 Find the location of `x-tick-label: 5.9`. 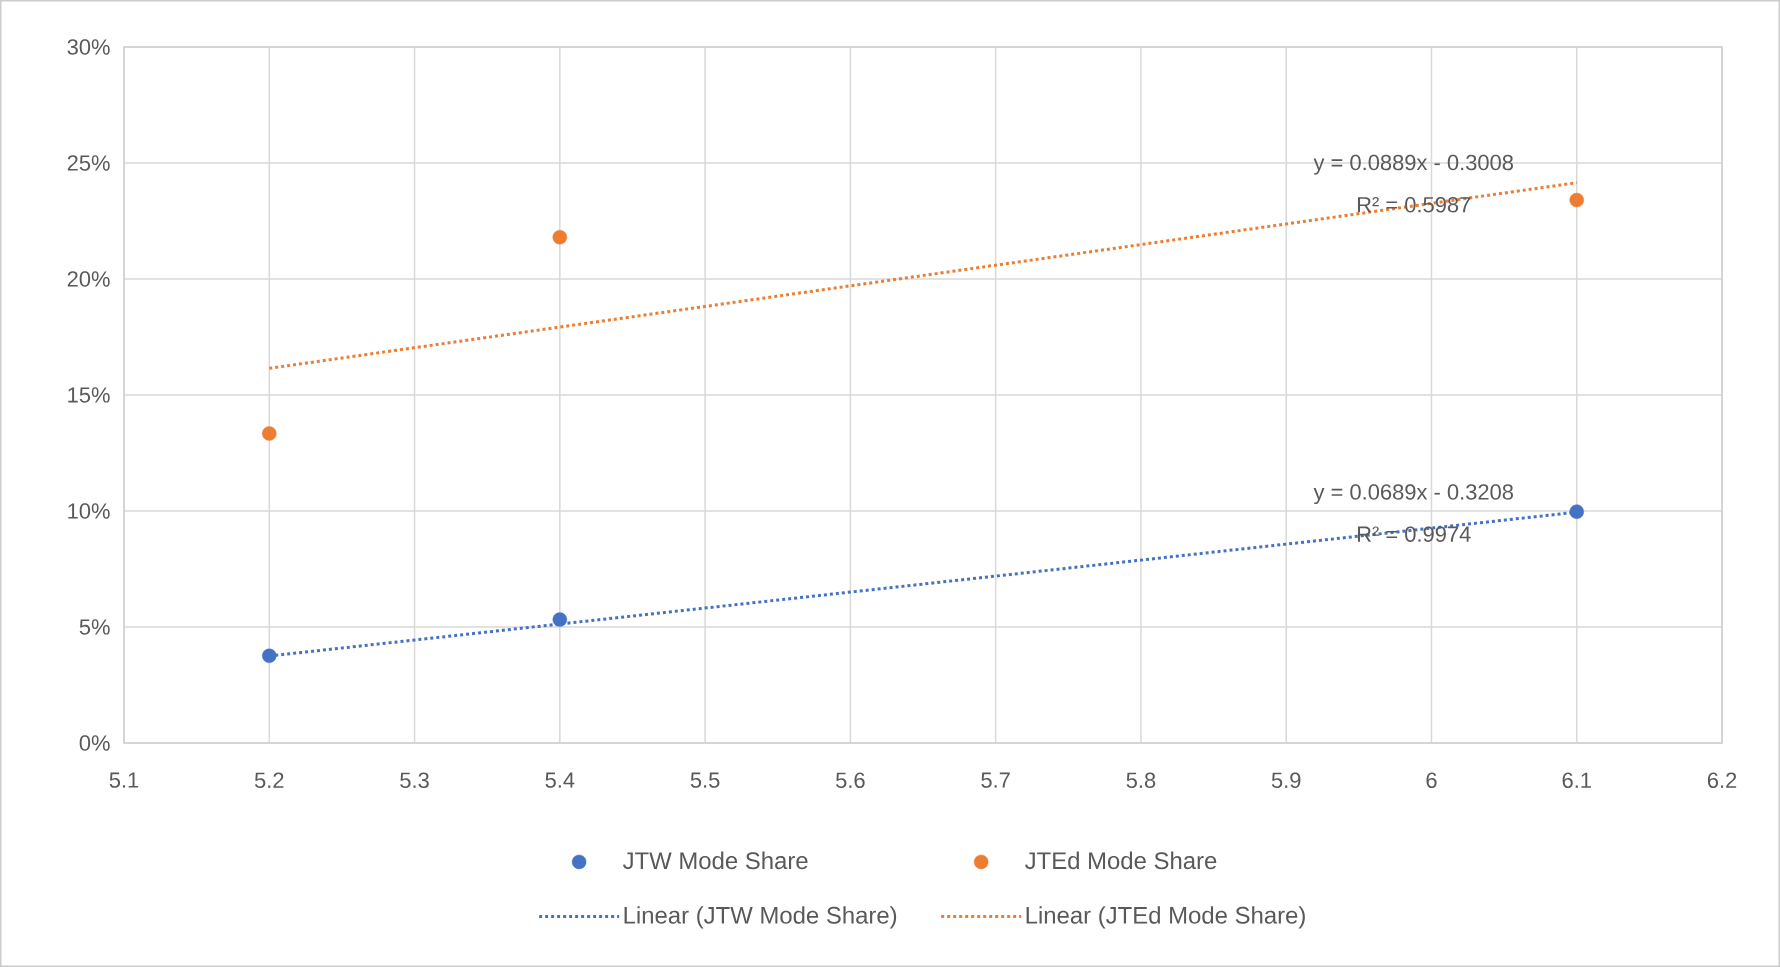

x-tick-label: 5.9 is located at coordinates (1286, 780).